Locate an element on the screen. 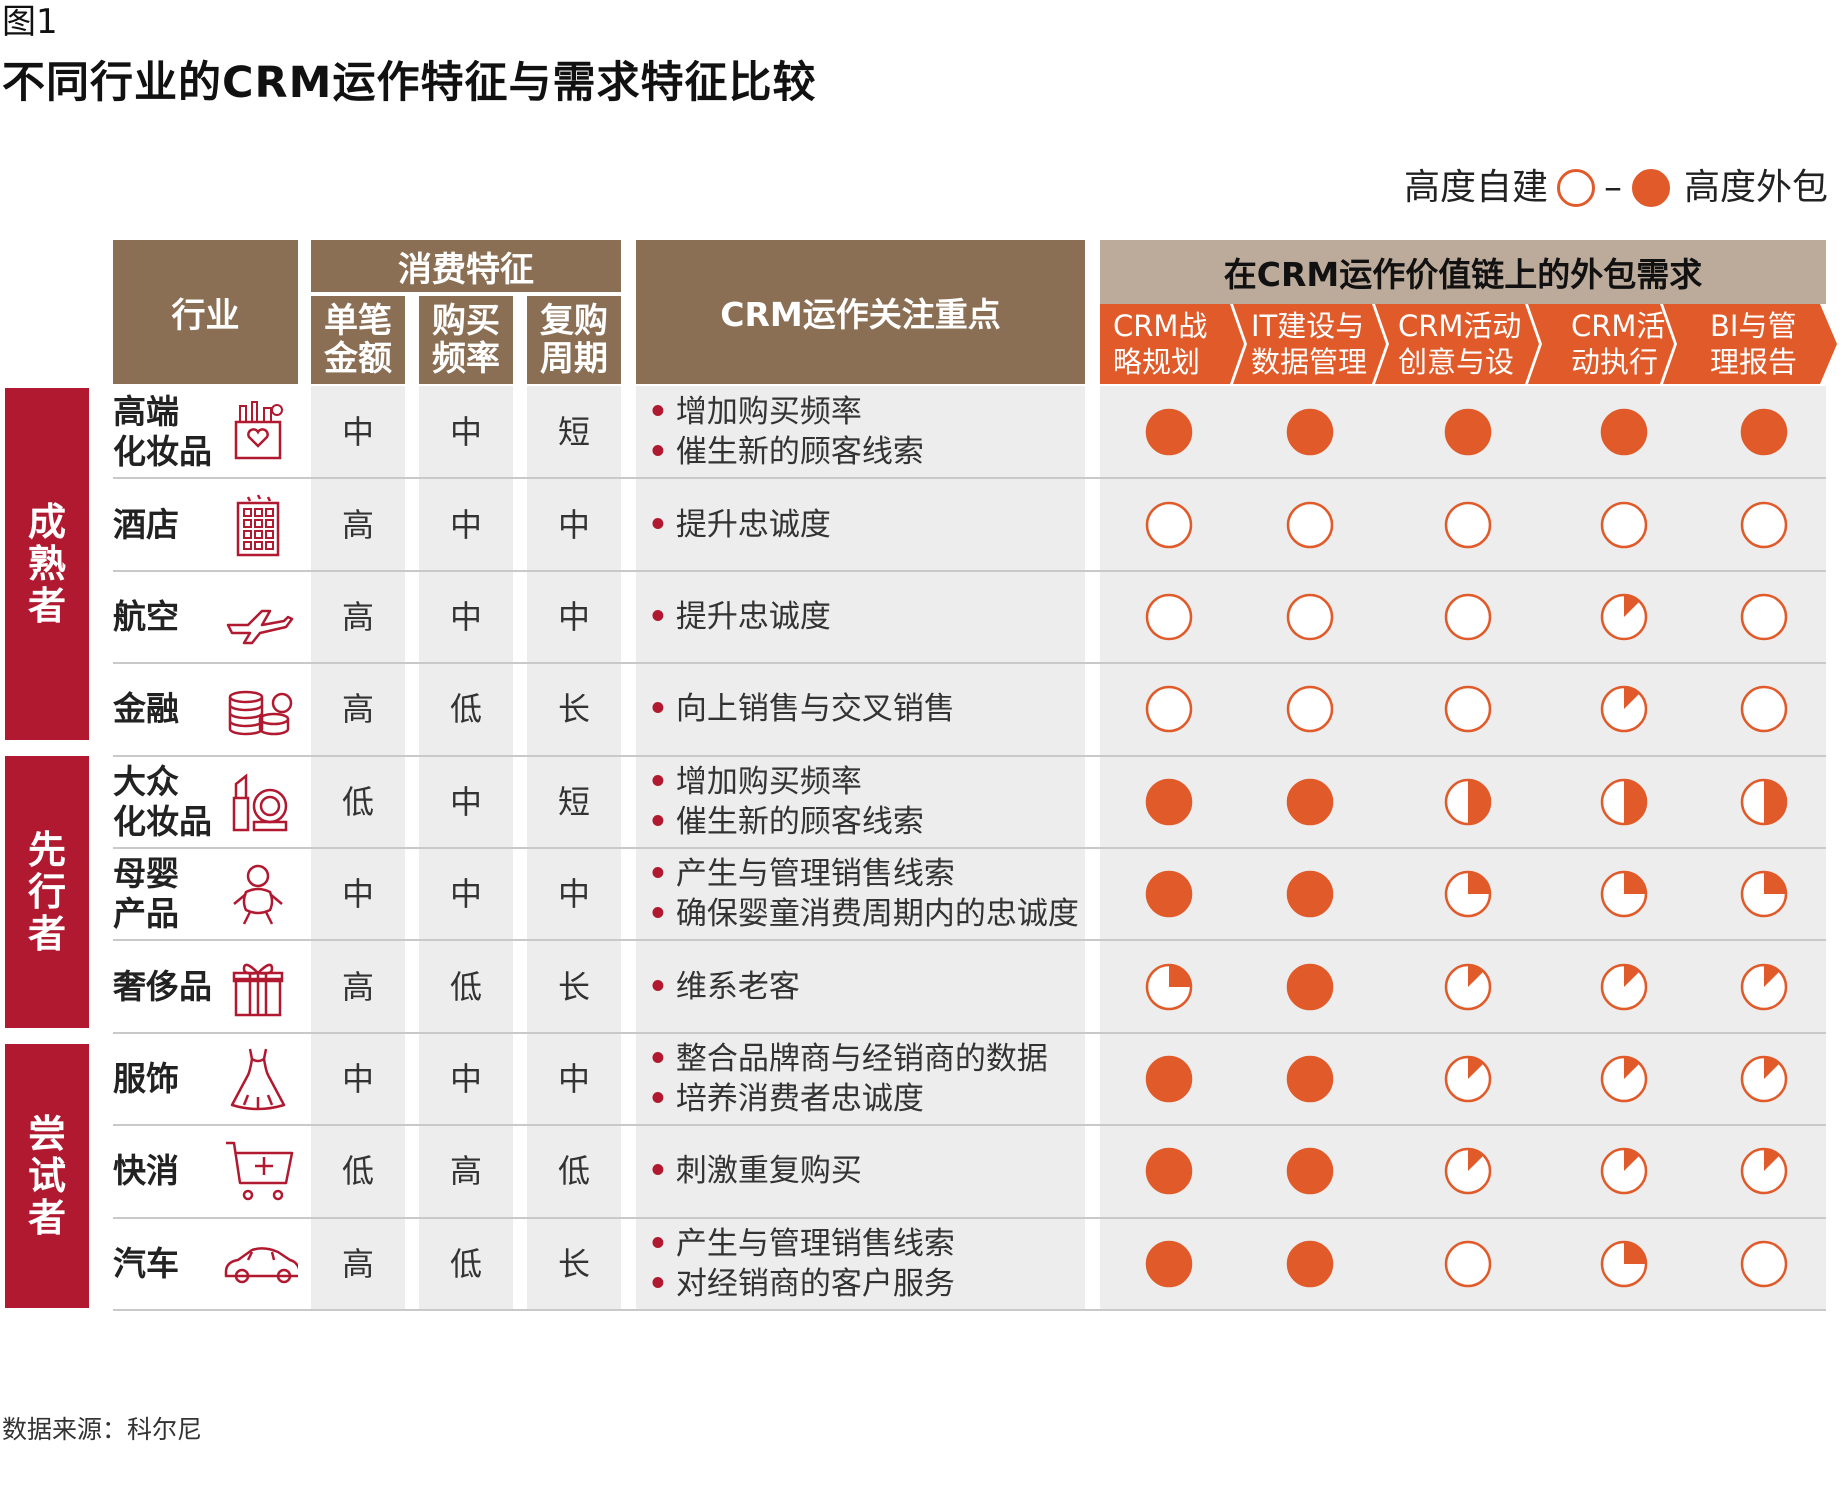 This screenshot has height=1487, width=1843. focus-item: • 刺激重复购买 is located at coordinates (755, 1171).